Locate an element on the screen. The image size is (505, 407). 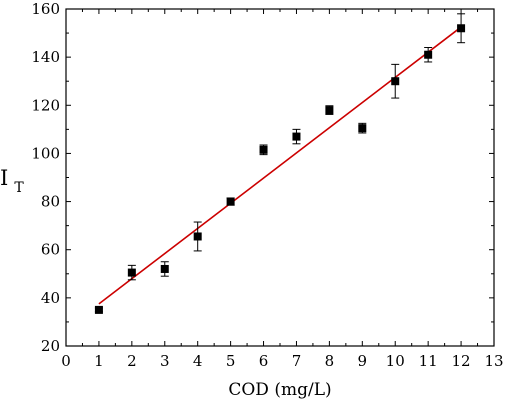
y-tick-label: 160 is located at coordinates (45, 9).